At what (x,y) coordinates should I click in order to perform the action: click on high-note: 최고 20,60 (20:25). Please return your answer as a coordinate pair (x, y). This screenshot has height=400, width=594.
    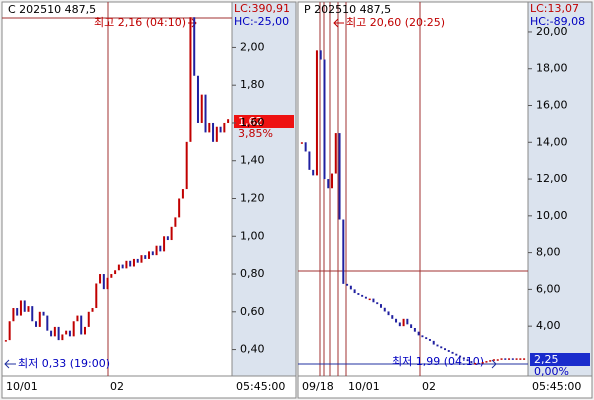
    Looking at the image, I should click on (395, 22).